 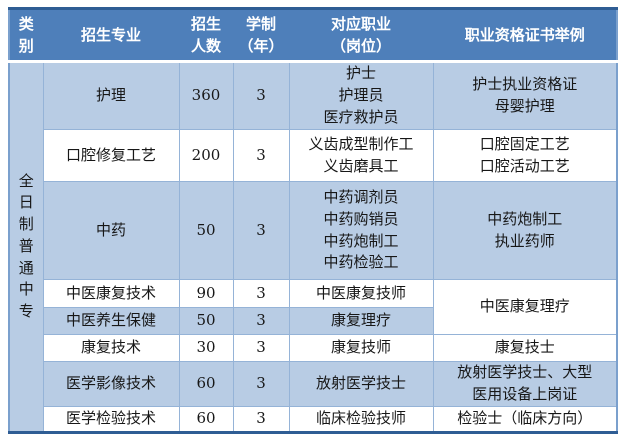 I want to click on table-row: 中医养生保健 50 3 康复理疗, so click(x=313, y=321).